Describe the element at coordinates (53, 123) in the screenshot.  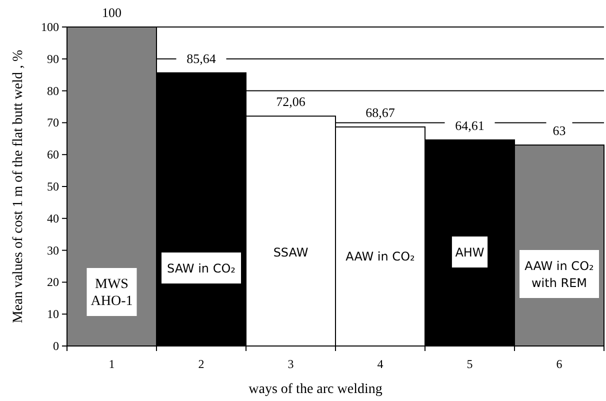
I see `y-tick-label: 70` at that location.